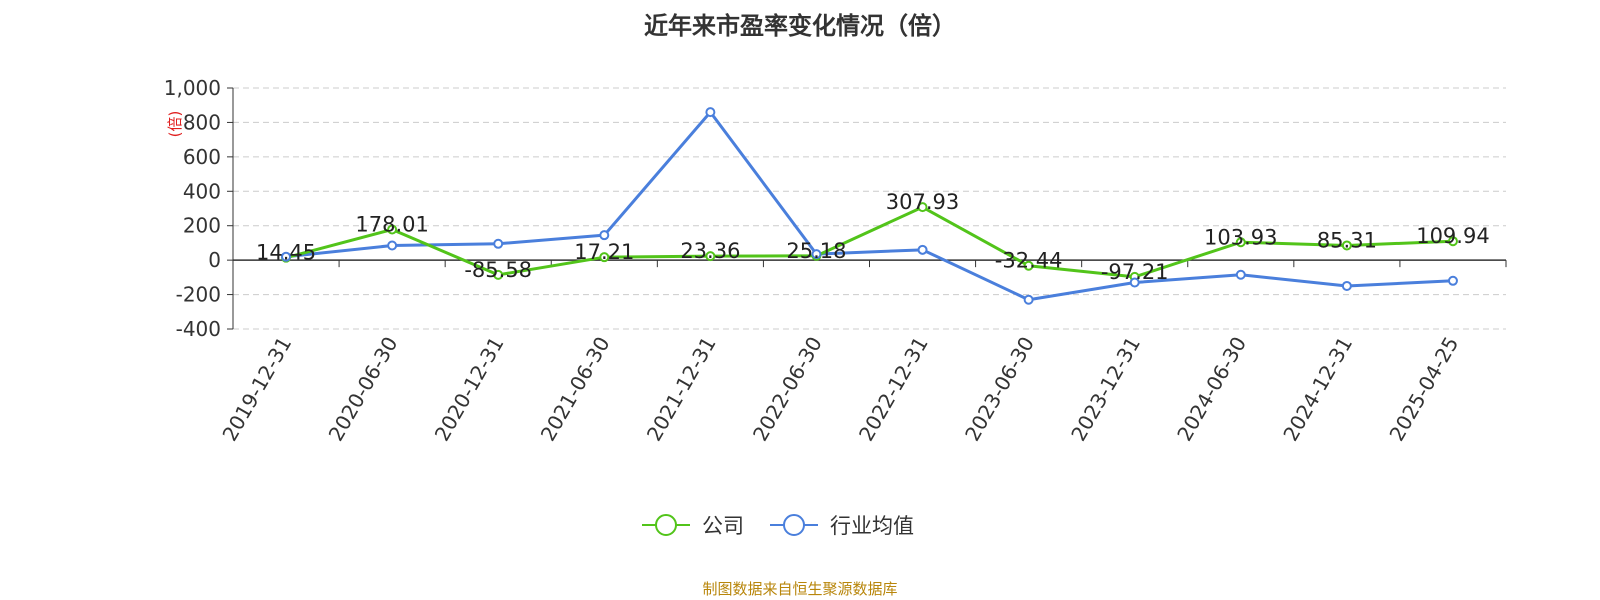 The image size is (1600, 600). Describe the element at coordinates (1211, 389) in the screenshot. I see `x-tick-label: 2024-06-30` at that location.